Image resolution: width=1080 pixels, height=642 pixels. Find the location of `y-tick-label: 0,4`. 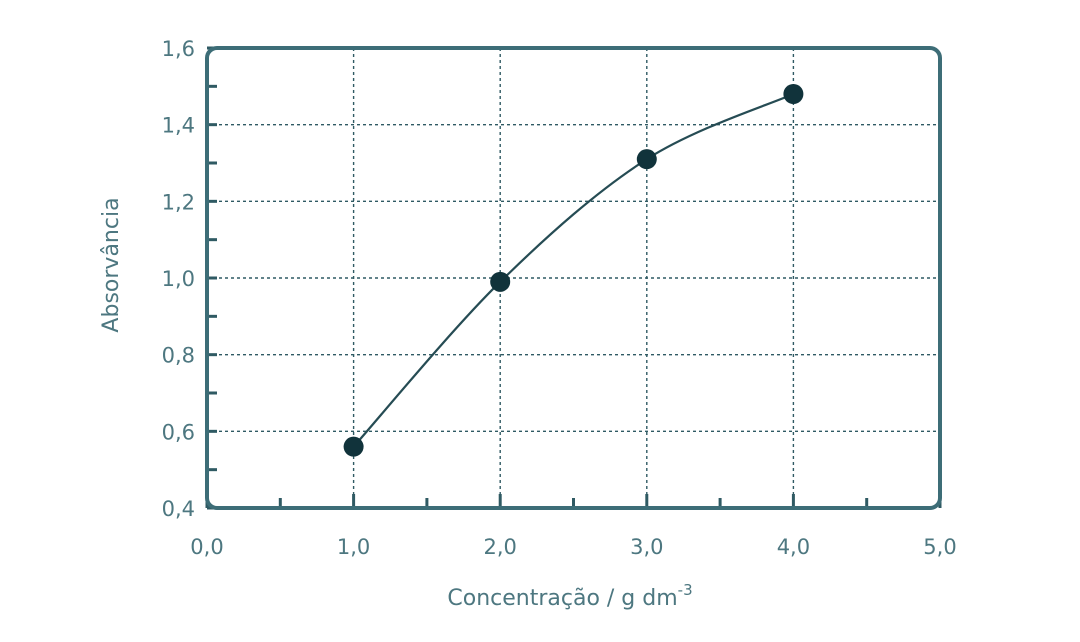

y-tick-label: 0,4 is located at coordinates (178, 509).